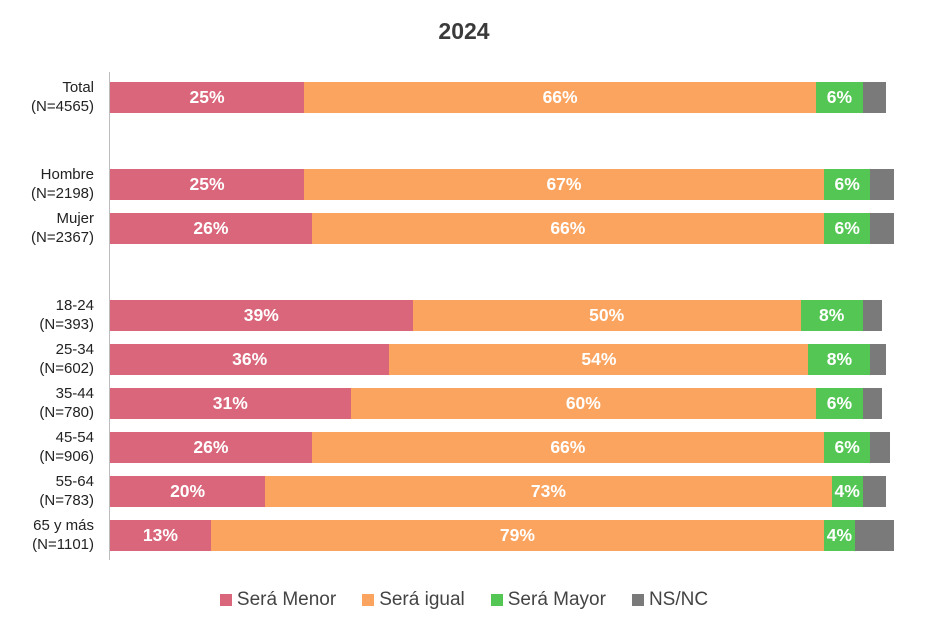 The height and width of the screenshot is (621, 928). I want to click on data-label: 31%, so click(230, 403).